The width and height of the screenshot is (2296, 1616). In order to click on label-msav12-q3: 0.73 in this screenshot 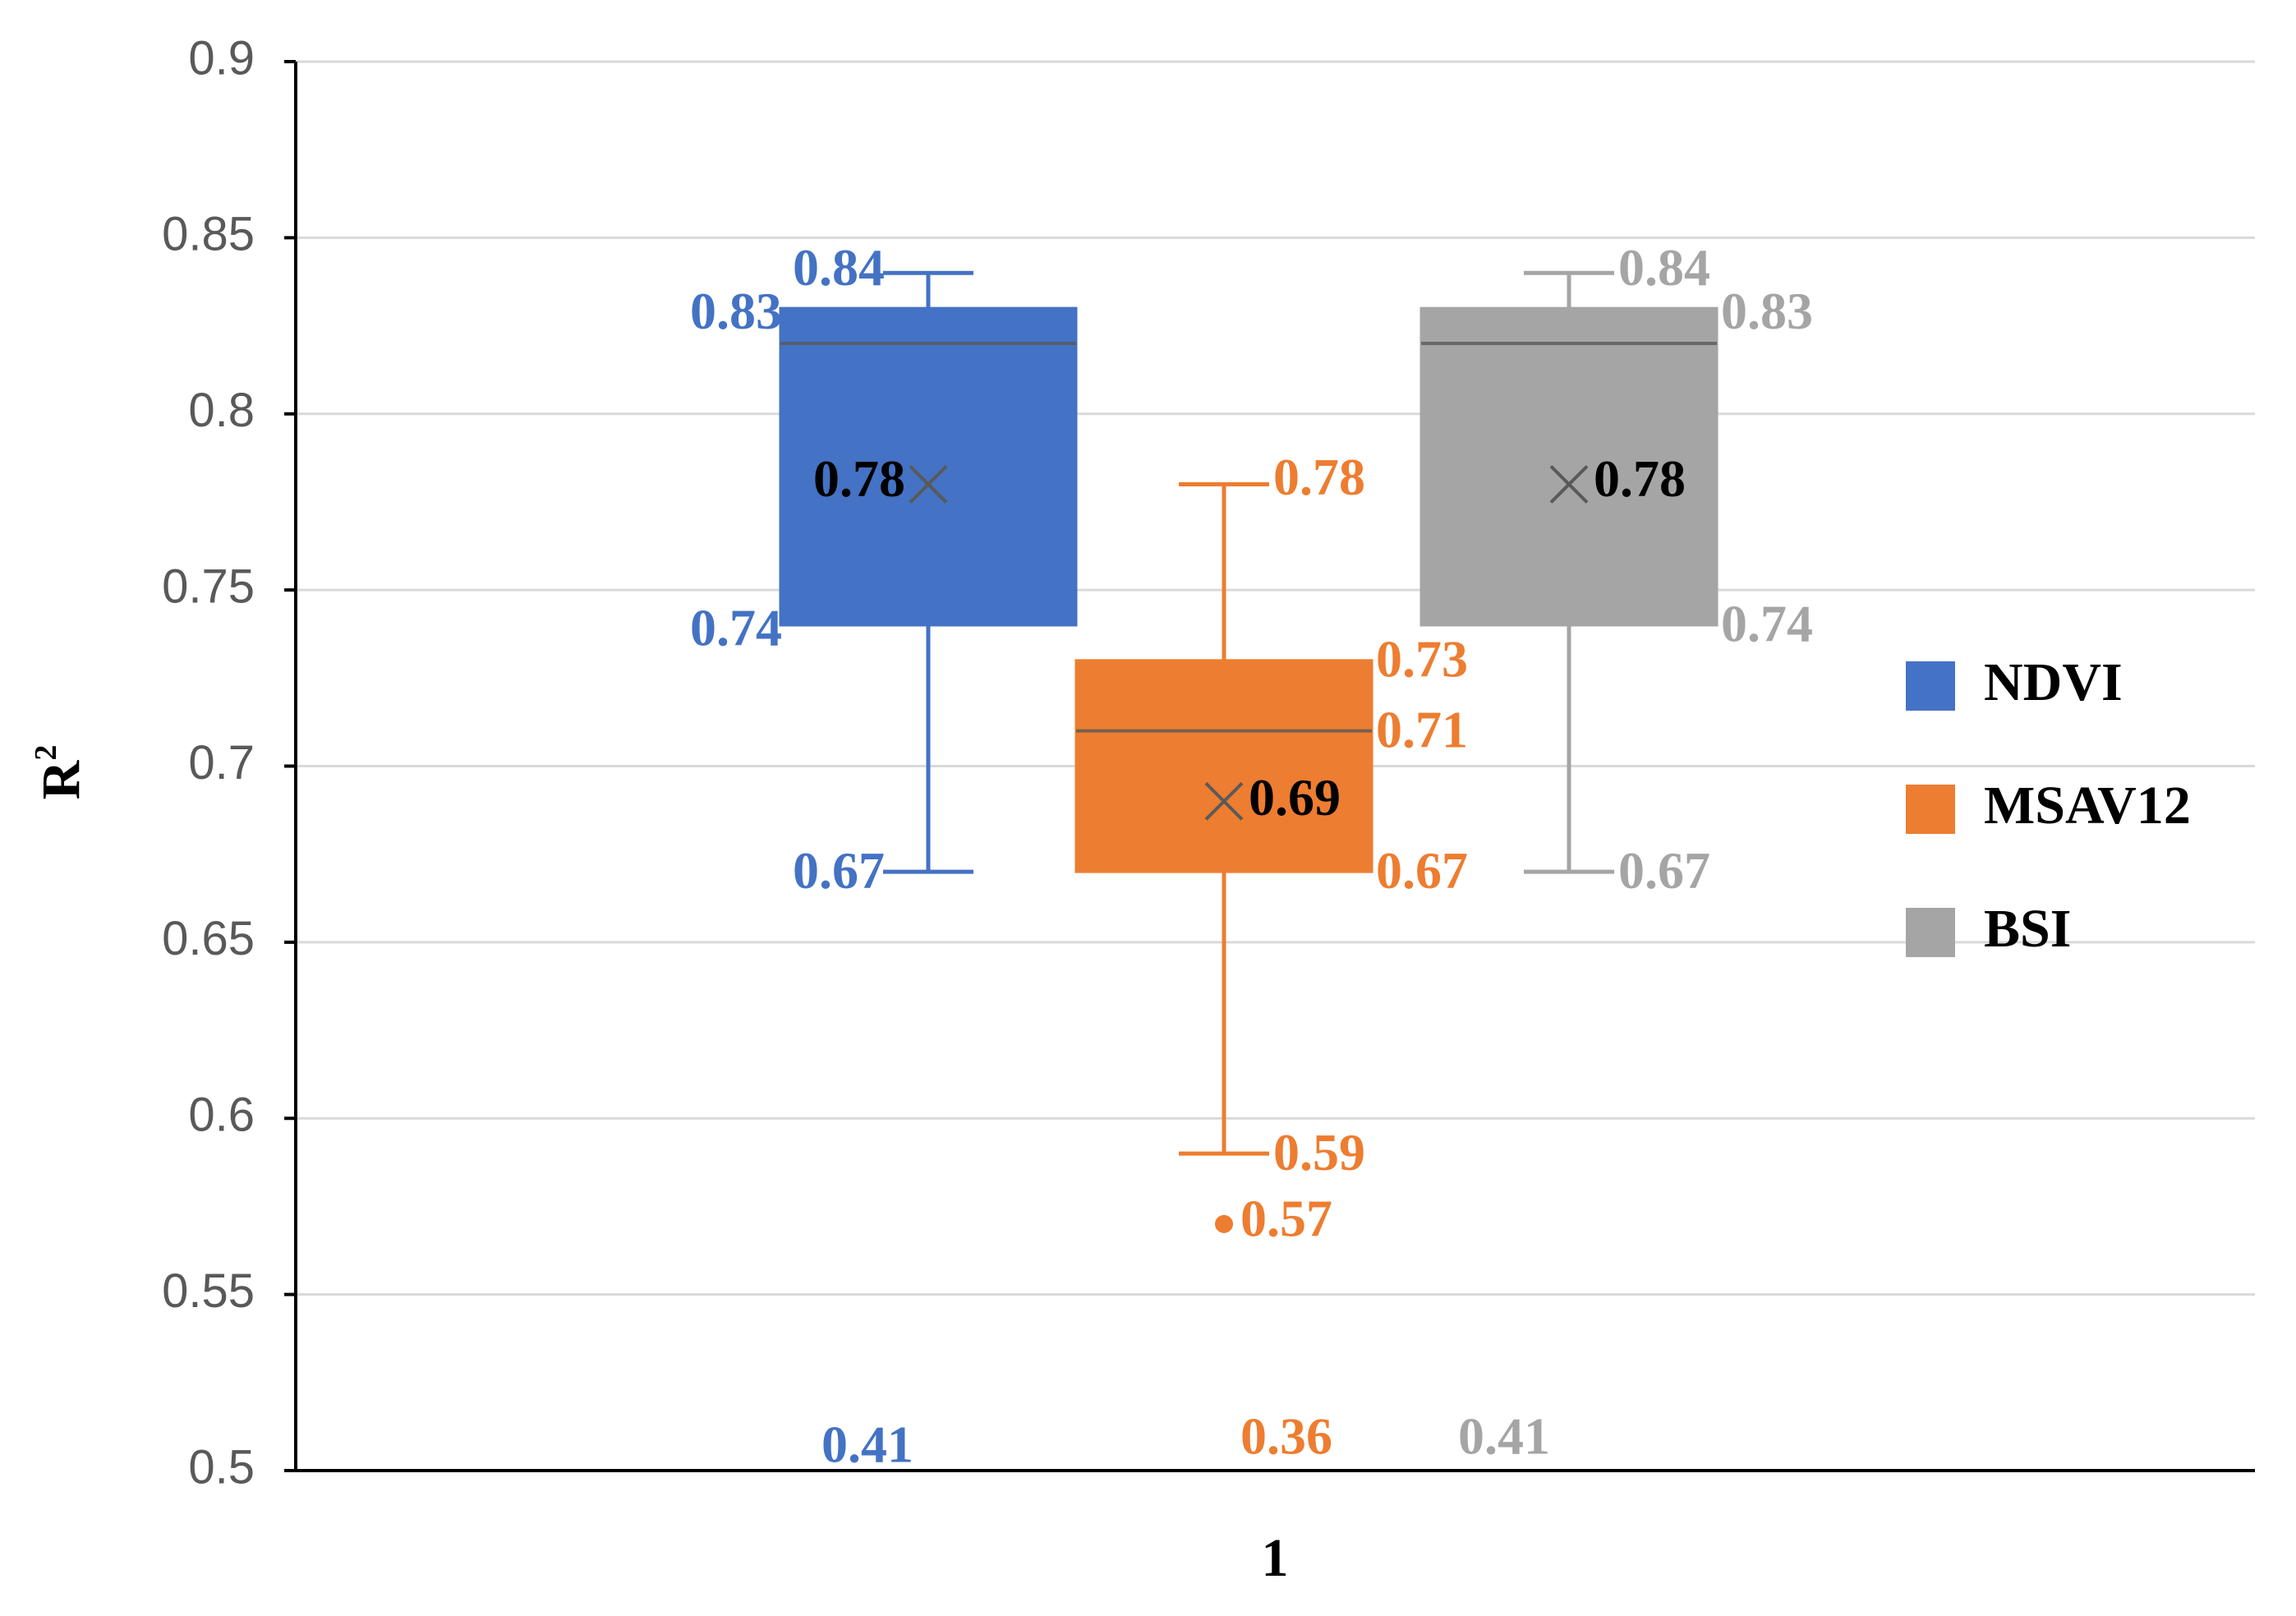, I will do `click(1422, 659)`.